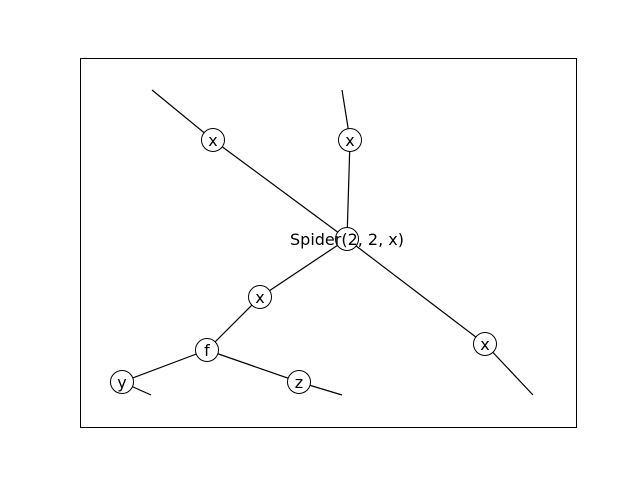 Image resolution: width=640 pixels, height=480 pixels. I want to click on edge-center-x-top-left, so click(280, 189).